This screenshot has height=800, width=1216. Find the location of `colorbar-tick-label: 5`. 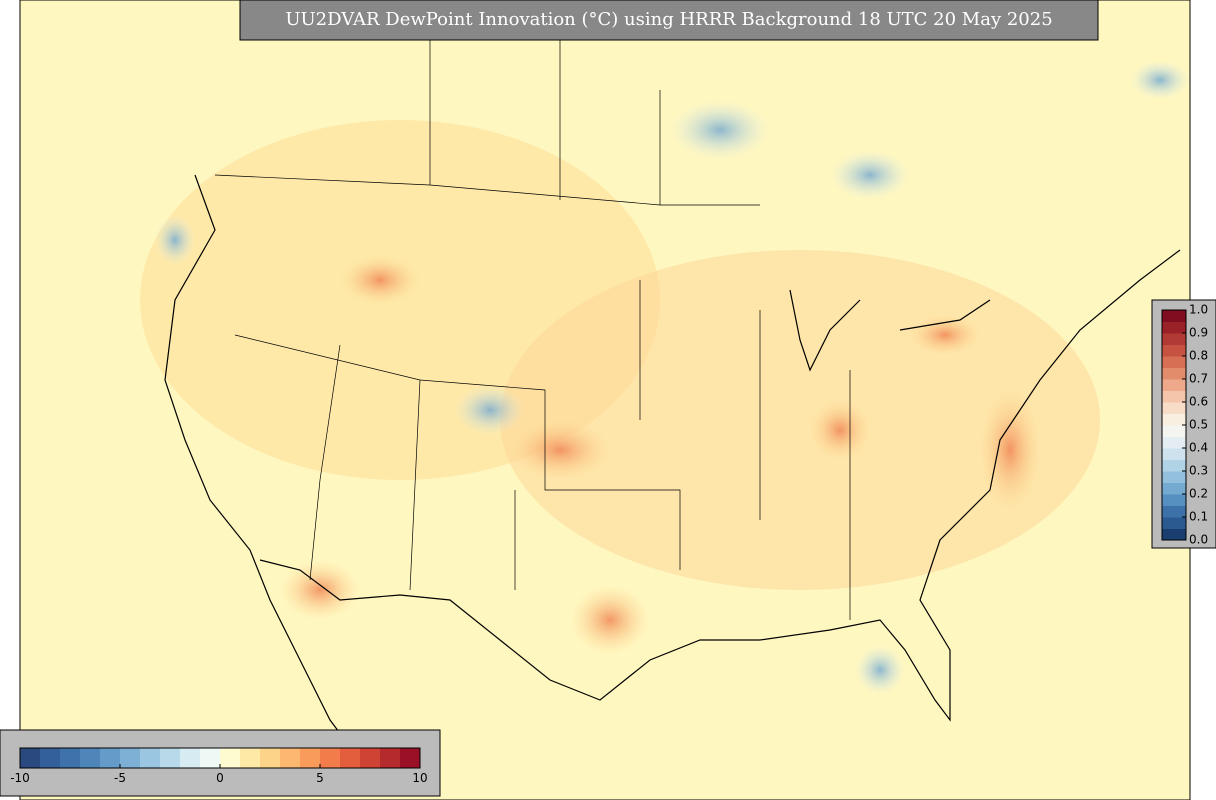

colorbar-tick-label: 5 is located at coordinates (320, 778).